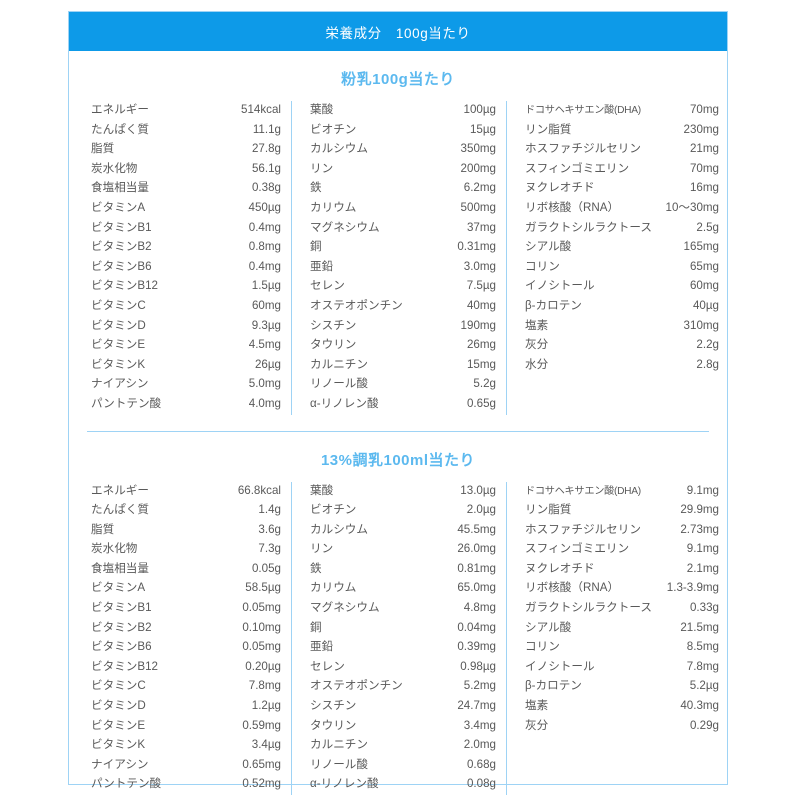 The width and height of the screenshot is (800, 800). What do you see at coordinates (269, 529) in the screenshot?
I see `nutrient-value: 3.6g` at bounding box center [269, 529].